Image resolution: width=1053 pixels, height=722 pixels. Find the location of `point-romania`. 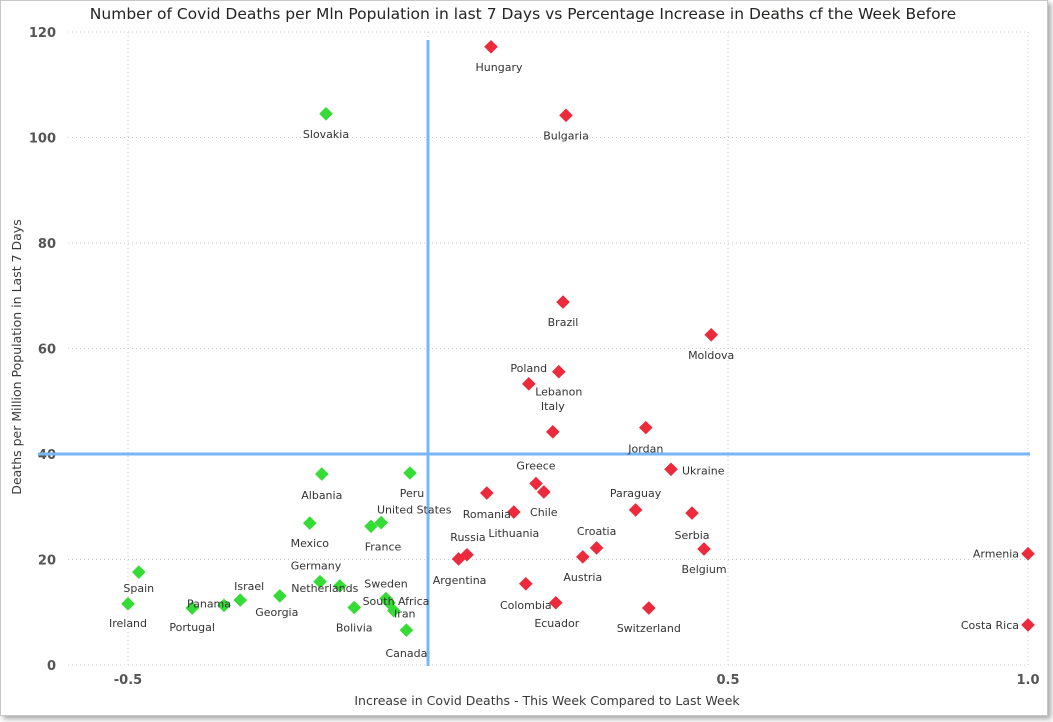

point-romania is located at coordinates (487, 493).